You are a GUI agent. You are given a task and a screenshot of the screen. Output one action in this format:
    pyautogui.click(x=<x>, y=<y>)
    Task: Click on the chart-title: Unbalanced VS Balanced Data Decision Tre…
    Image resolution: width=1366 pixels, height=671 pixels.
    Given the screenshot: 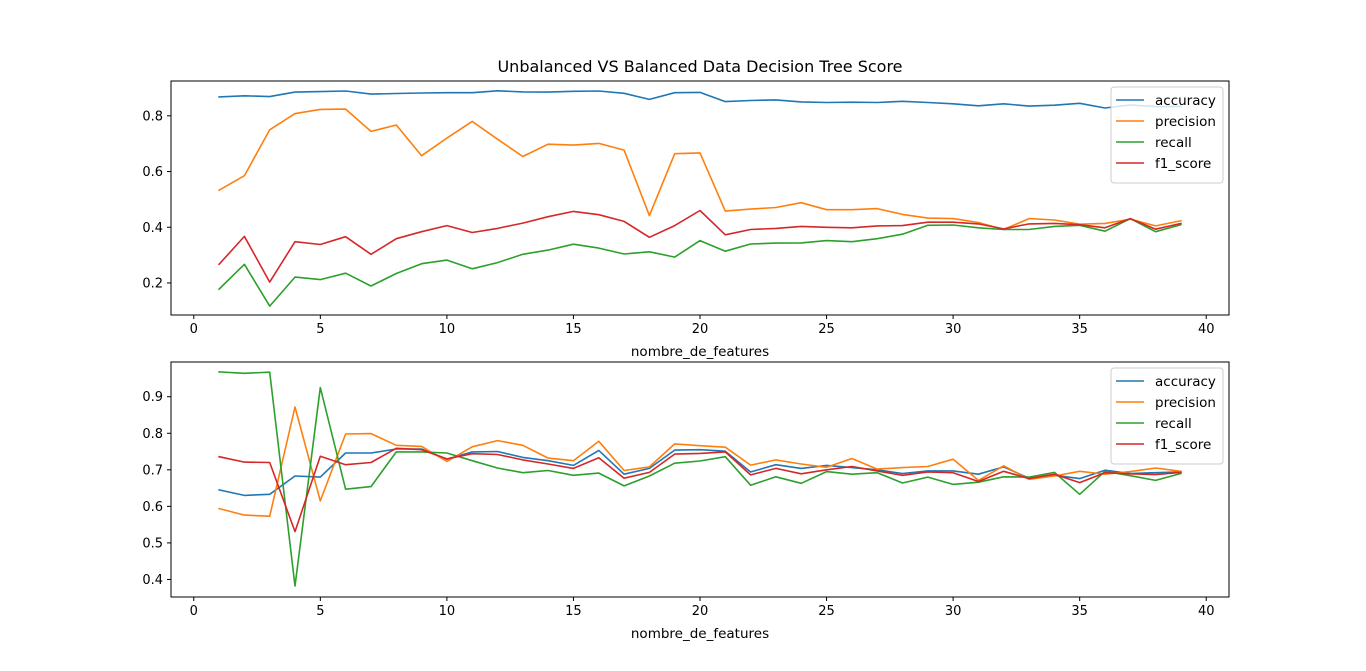 What is the action you would take?
    pyautogui.click(x=699, y=66)
    